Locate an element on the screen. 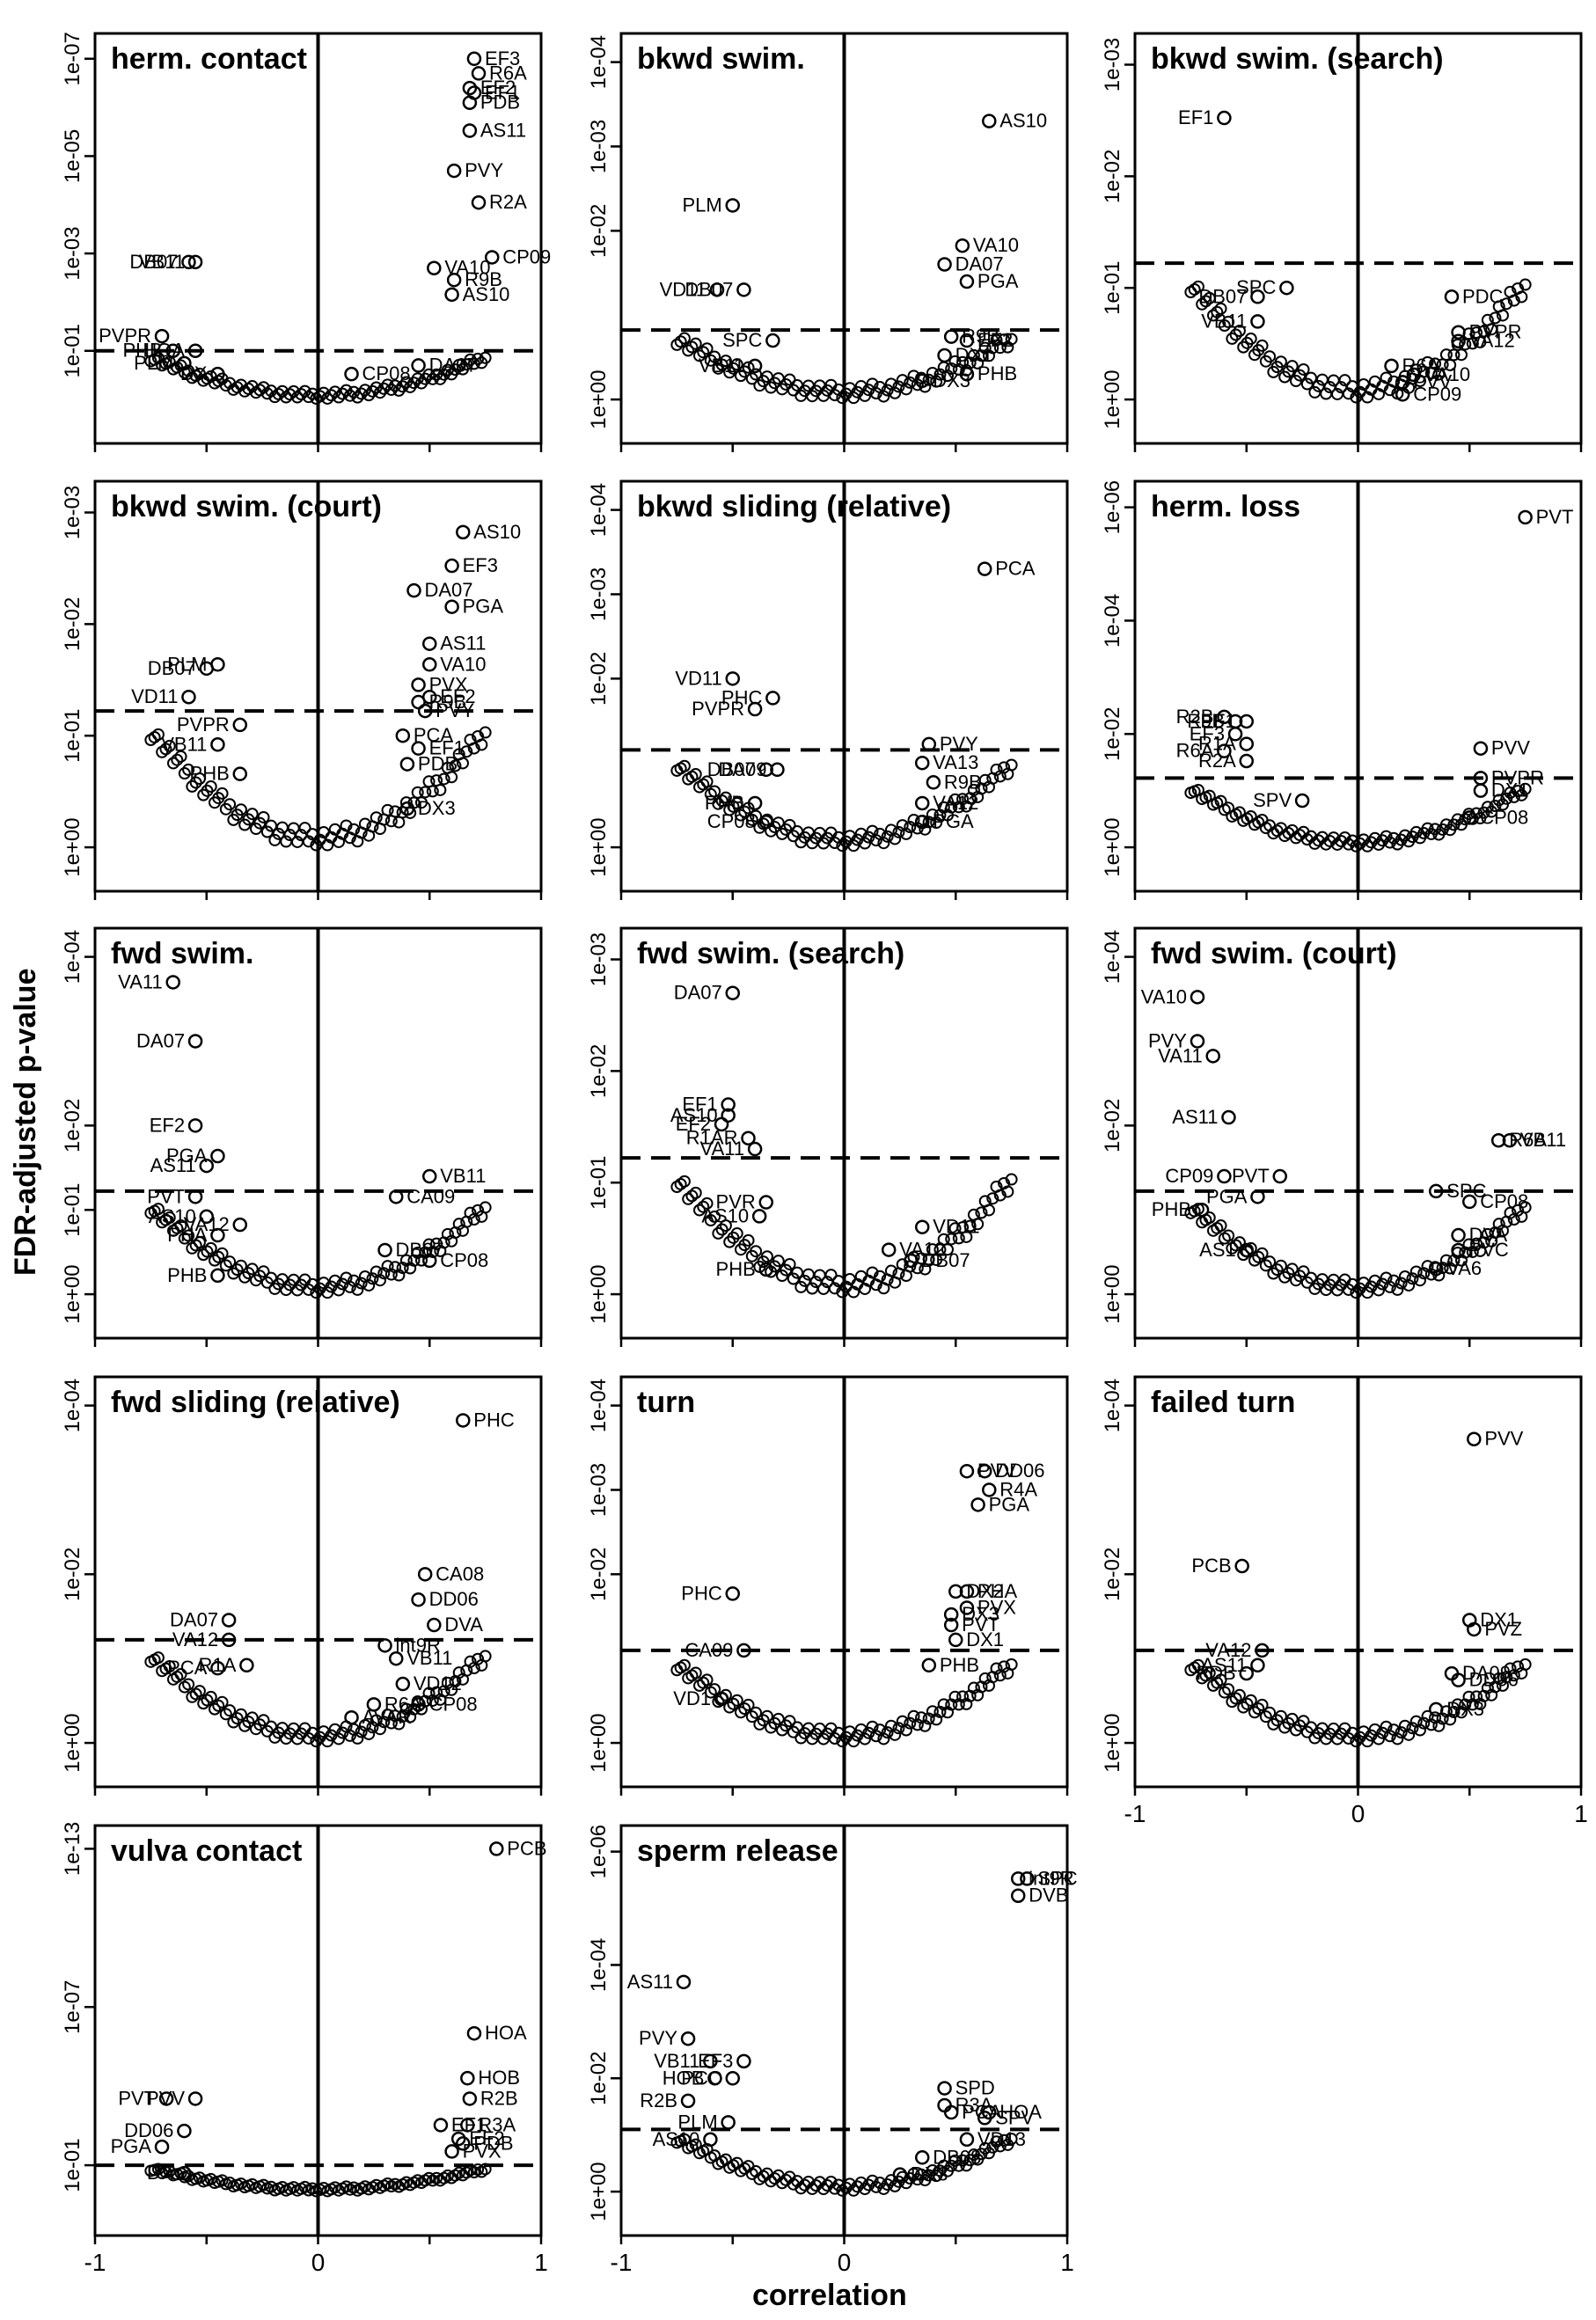 Image resolution: width=1596 pixels, height=2320 pixels. point-label: AS11 is located at coordinates (503, 130).